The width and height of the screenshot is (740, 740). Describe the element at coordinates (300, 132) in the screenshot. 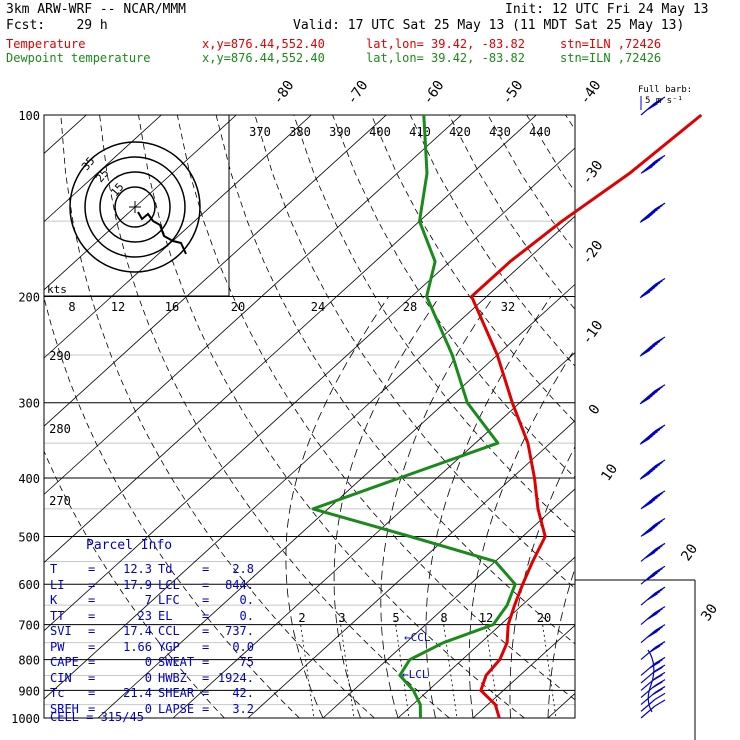

I see `theta-e-label: 380` at that location.